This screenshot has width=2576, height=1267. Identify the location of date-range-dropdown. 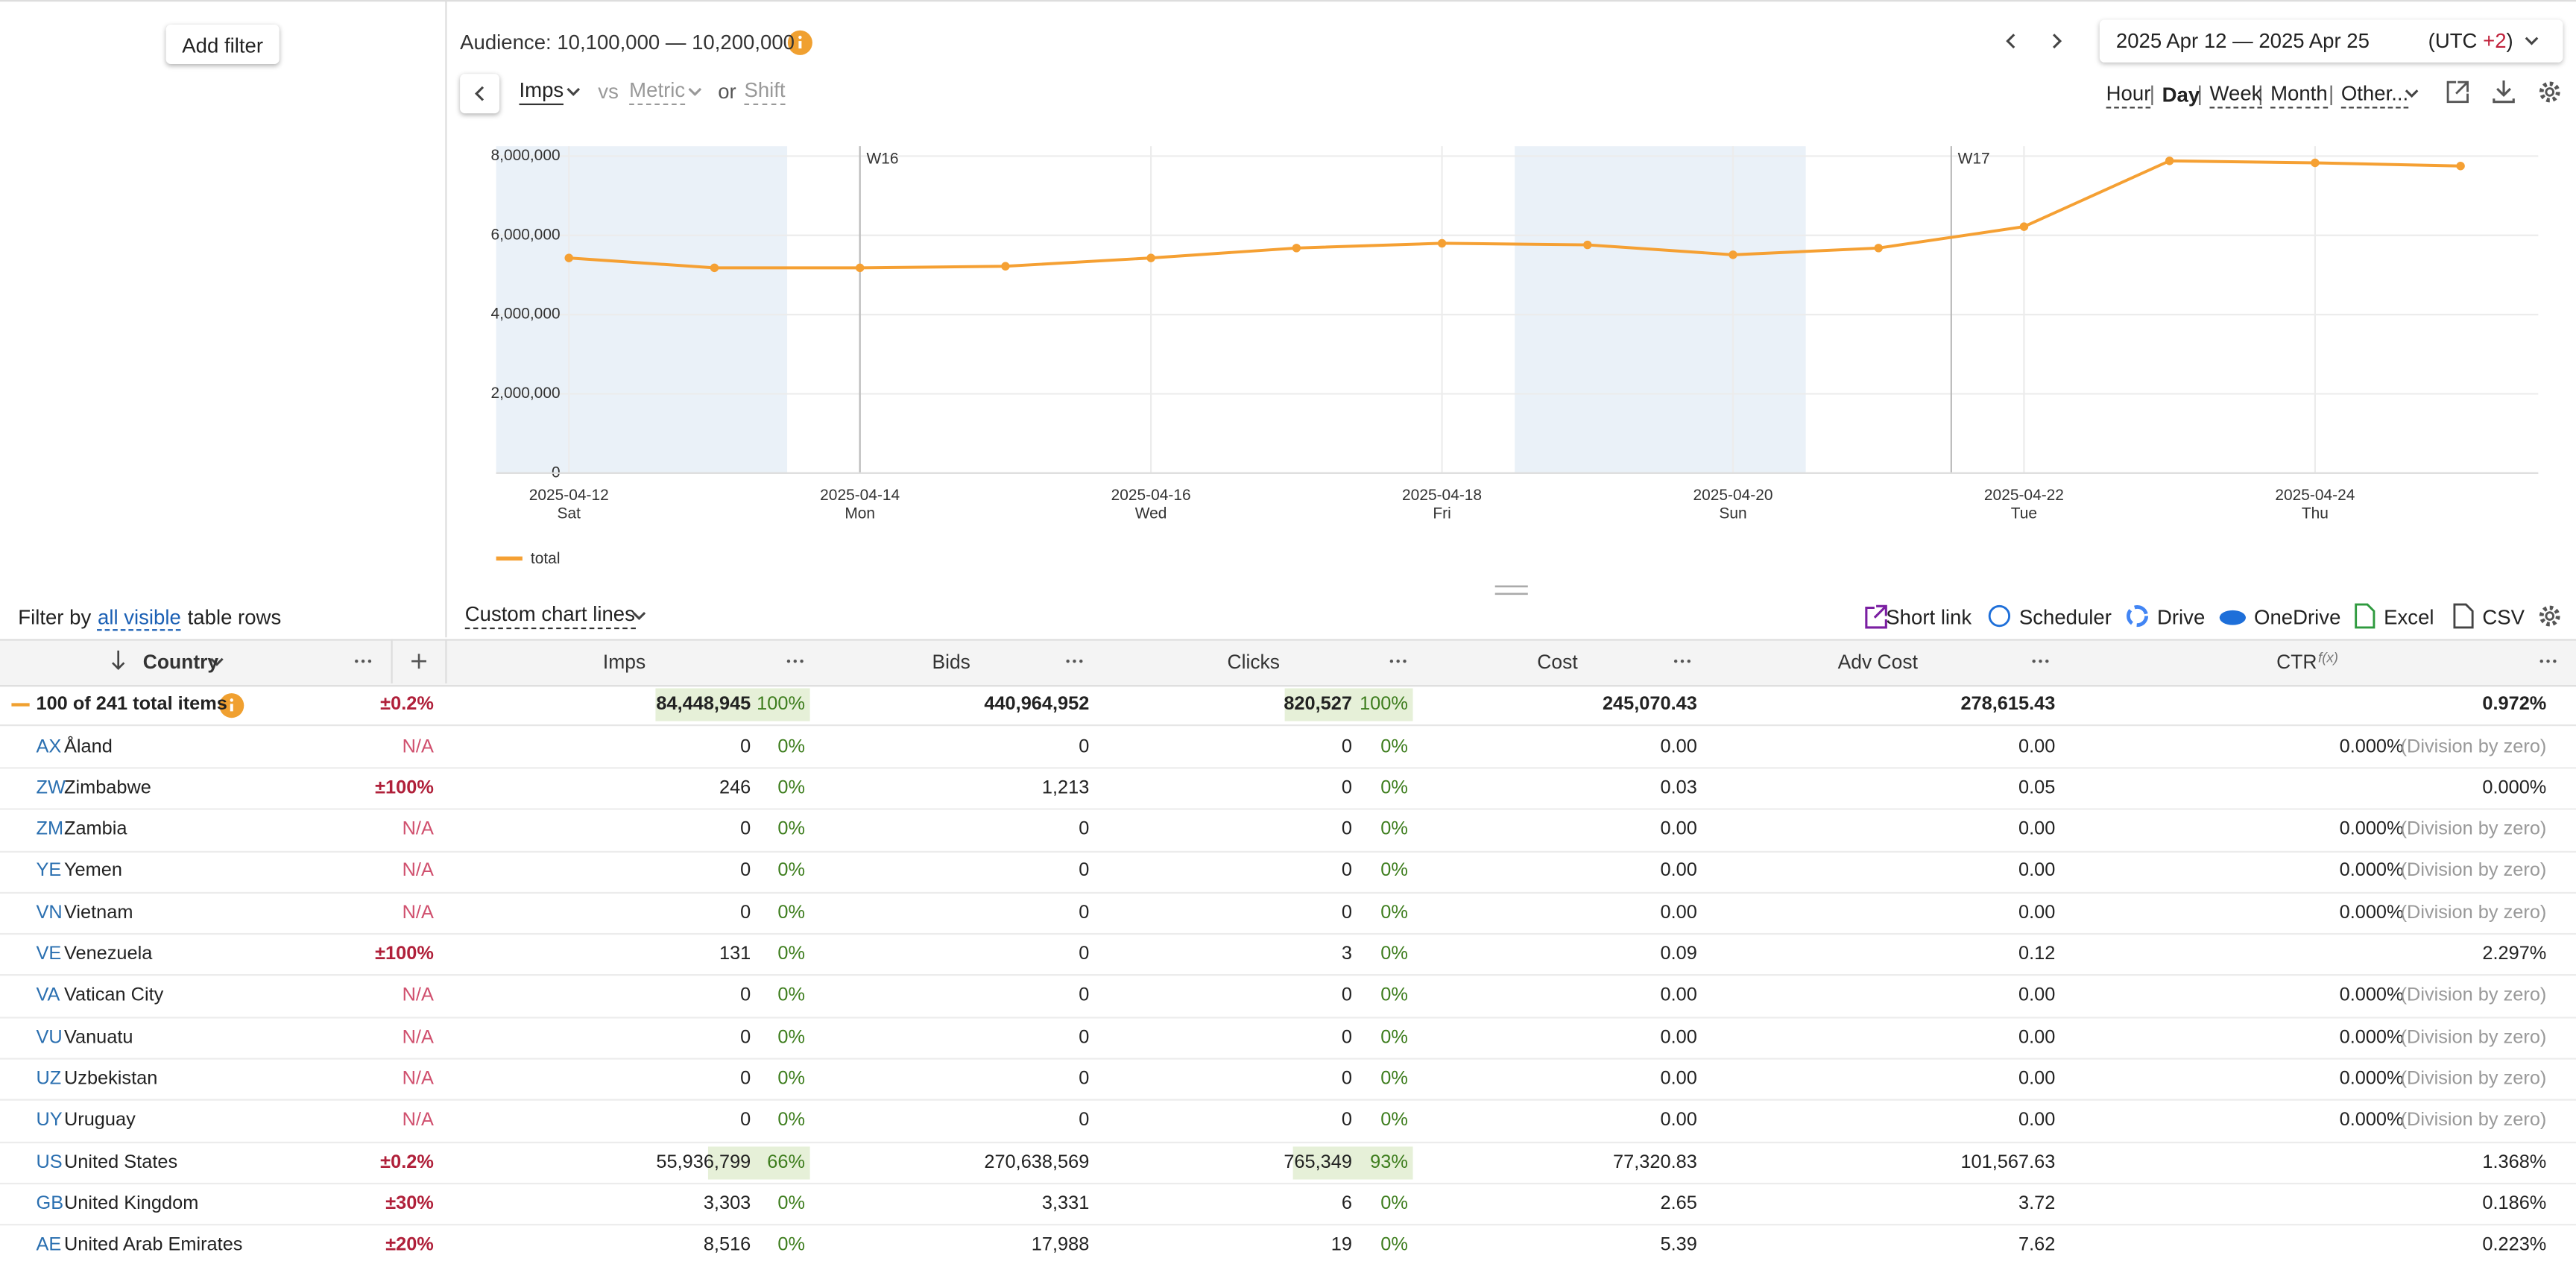
(2532, 41).